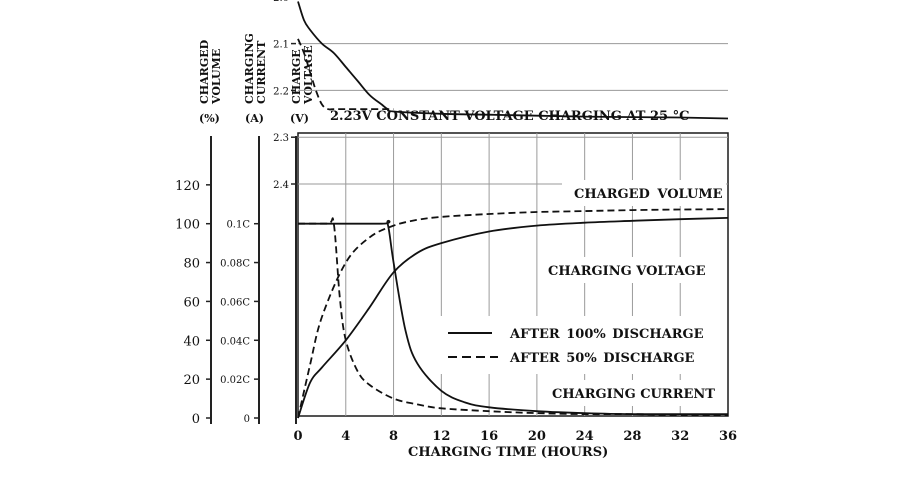 The image size is (900, 500). What do you see at coordinates (235, 380) in the screenshot?
I see `current-tick-label: 0.02C` at bounding box center [235, 380].